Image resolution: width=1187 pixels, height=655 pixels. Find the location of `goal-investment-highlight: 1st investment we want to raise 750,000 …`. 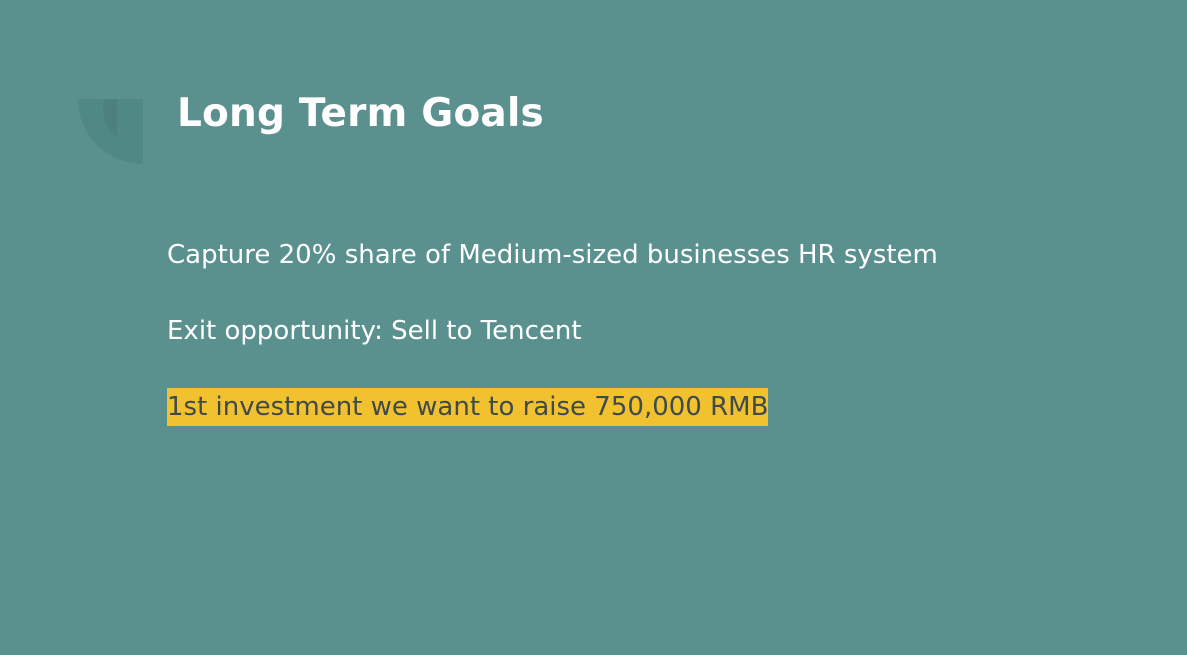

goal-investment-highlight: 1st investment we want to raise 750,000 … is located at coordinates (468, 407).